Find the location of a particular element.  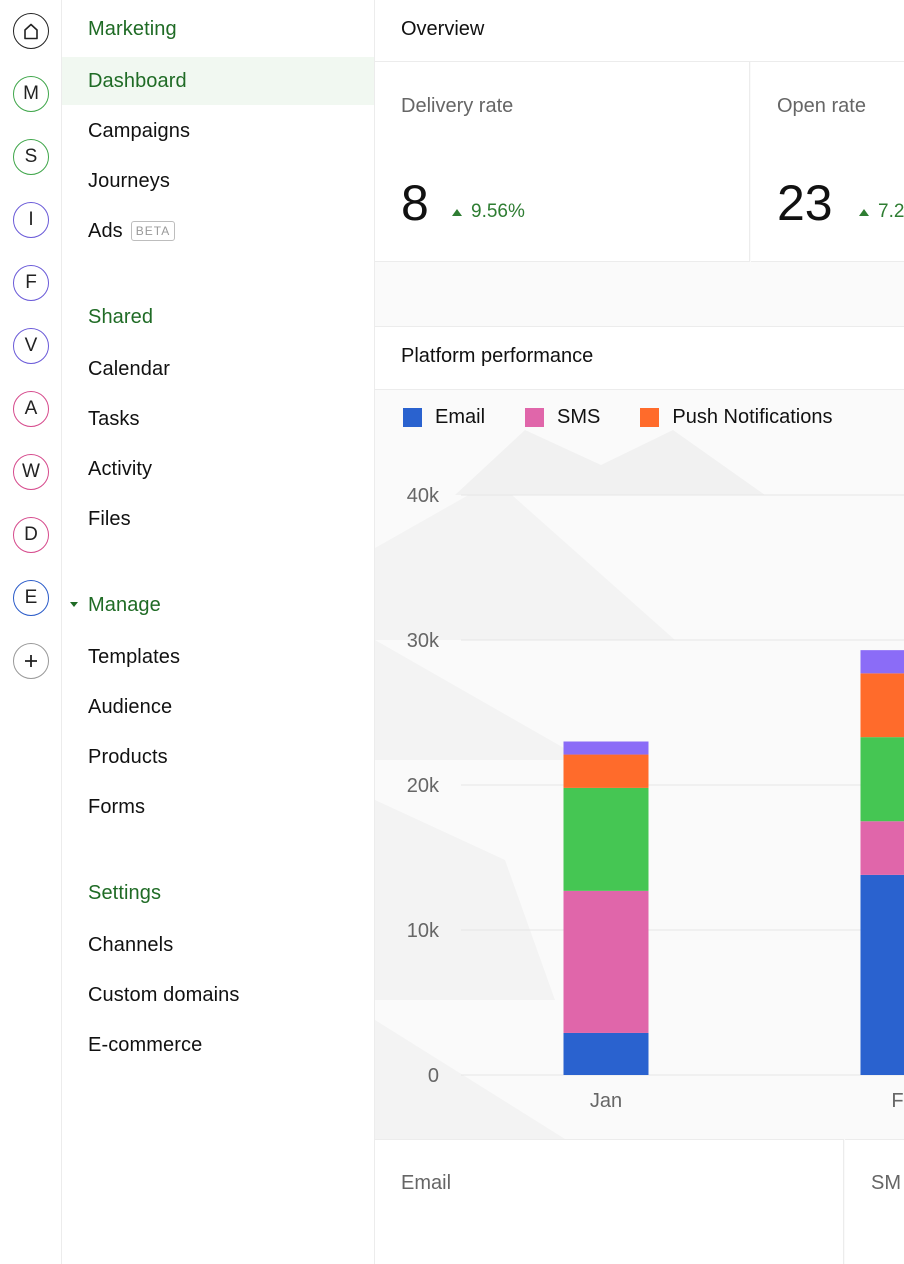

workspace-letter: M is located at coordinates (31, 93).